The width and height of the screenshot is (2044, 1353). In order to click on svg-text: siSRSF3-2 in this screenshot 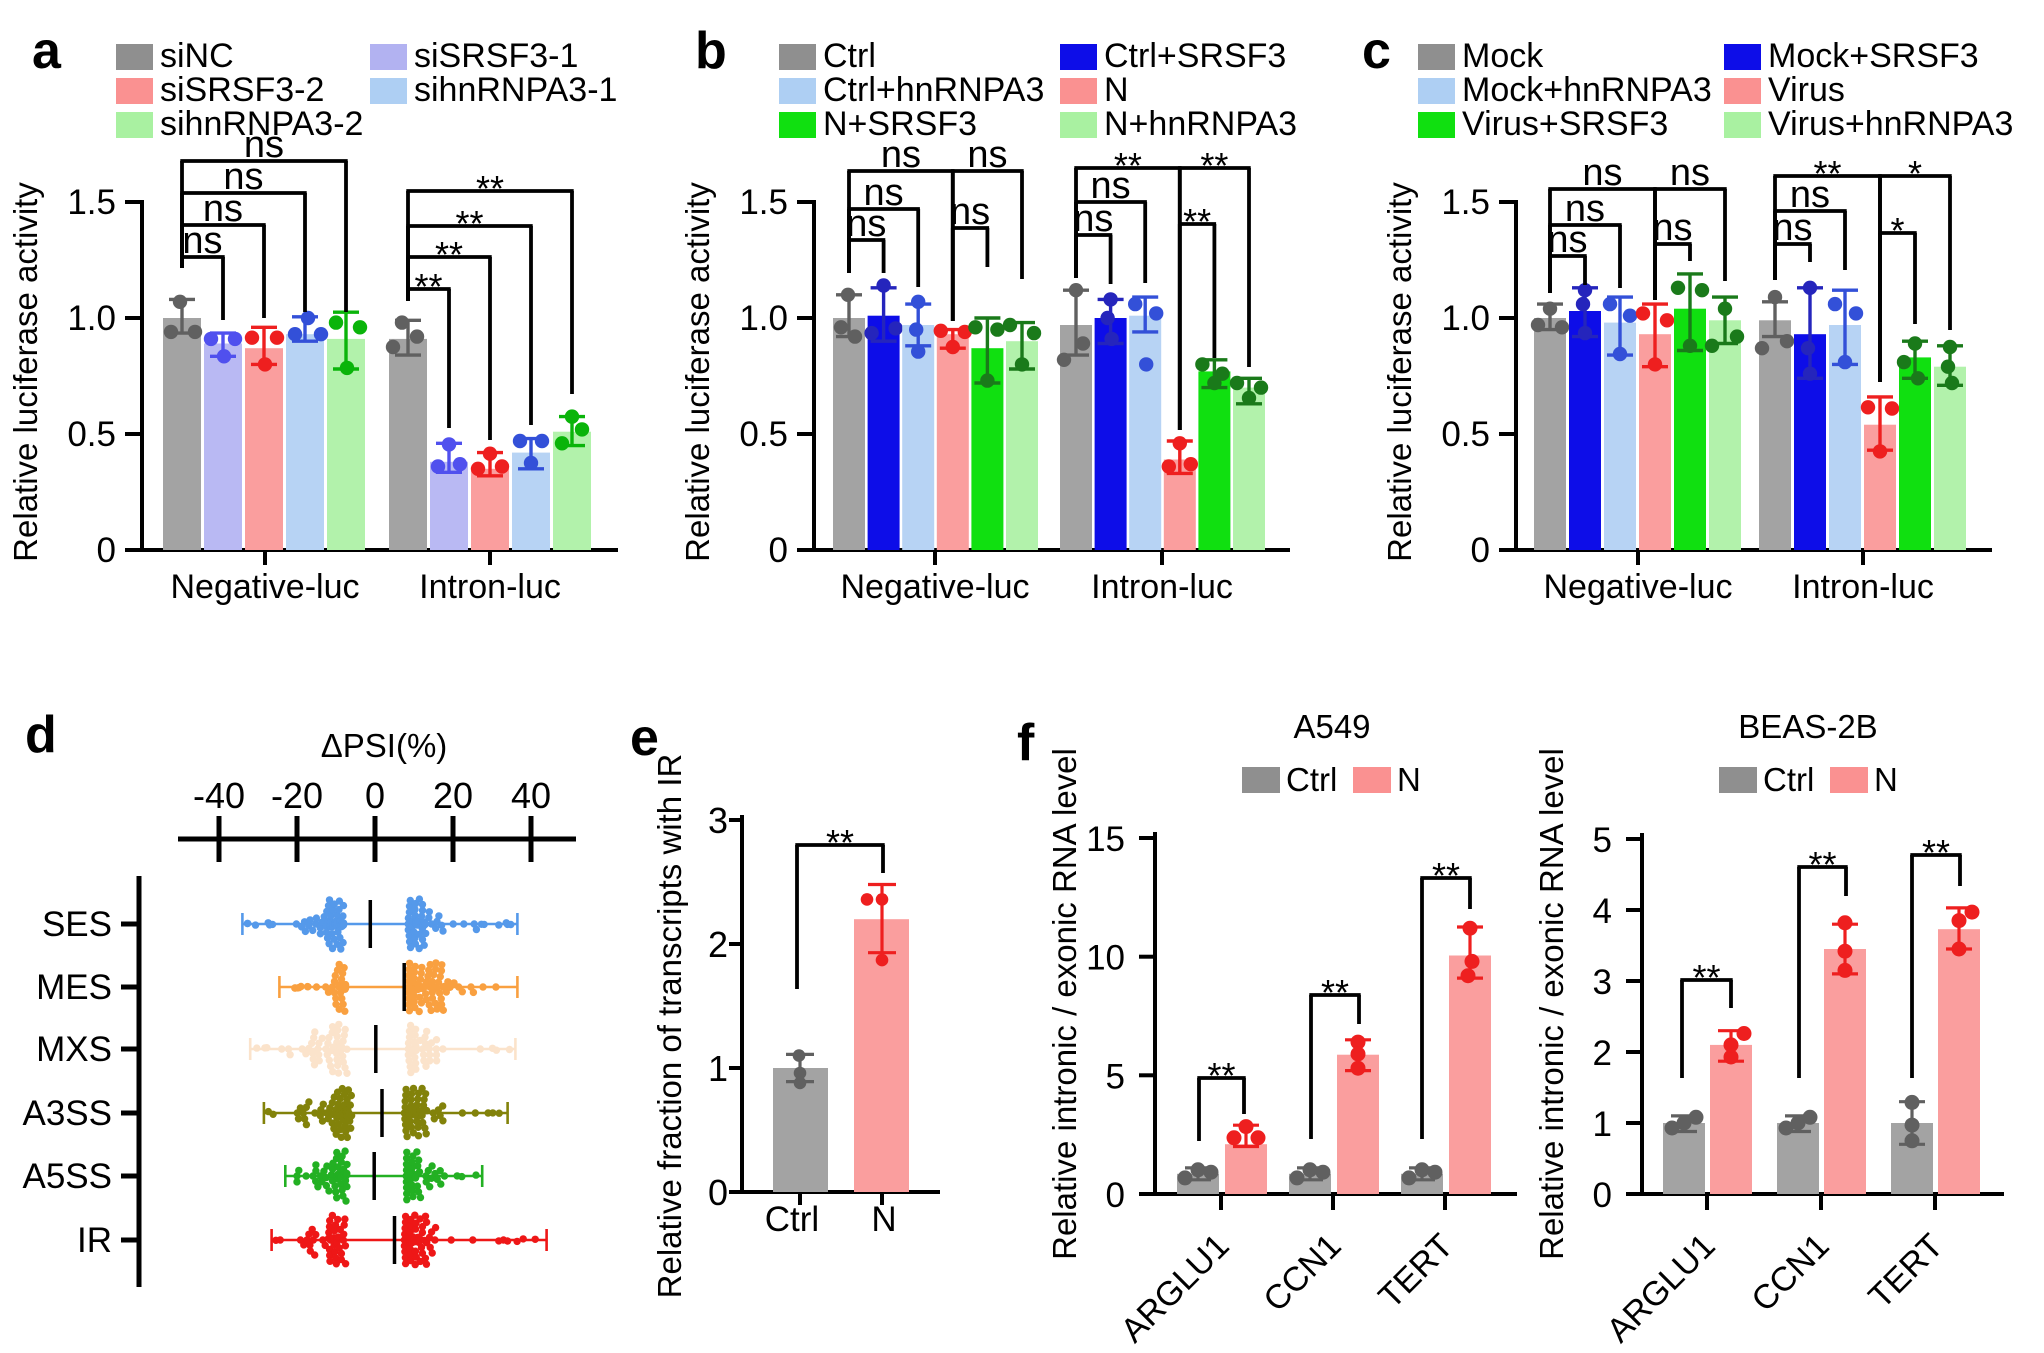, I will do `click(242, 90)`.